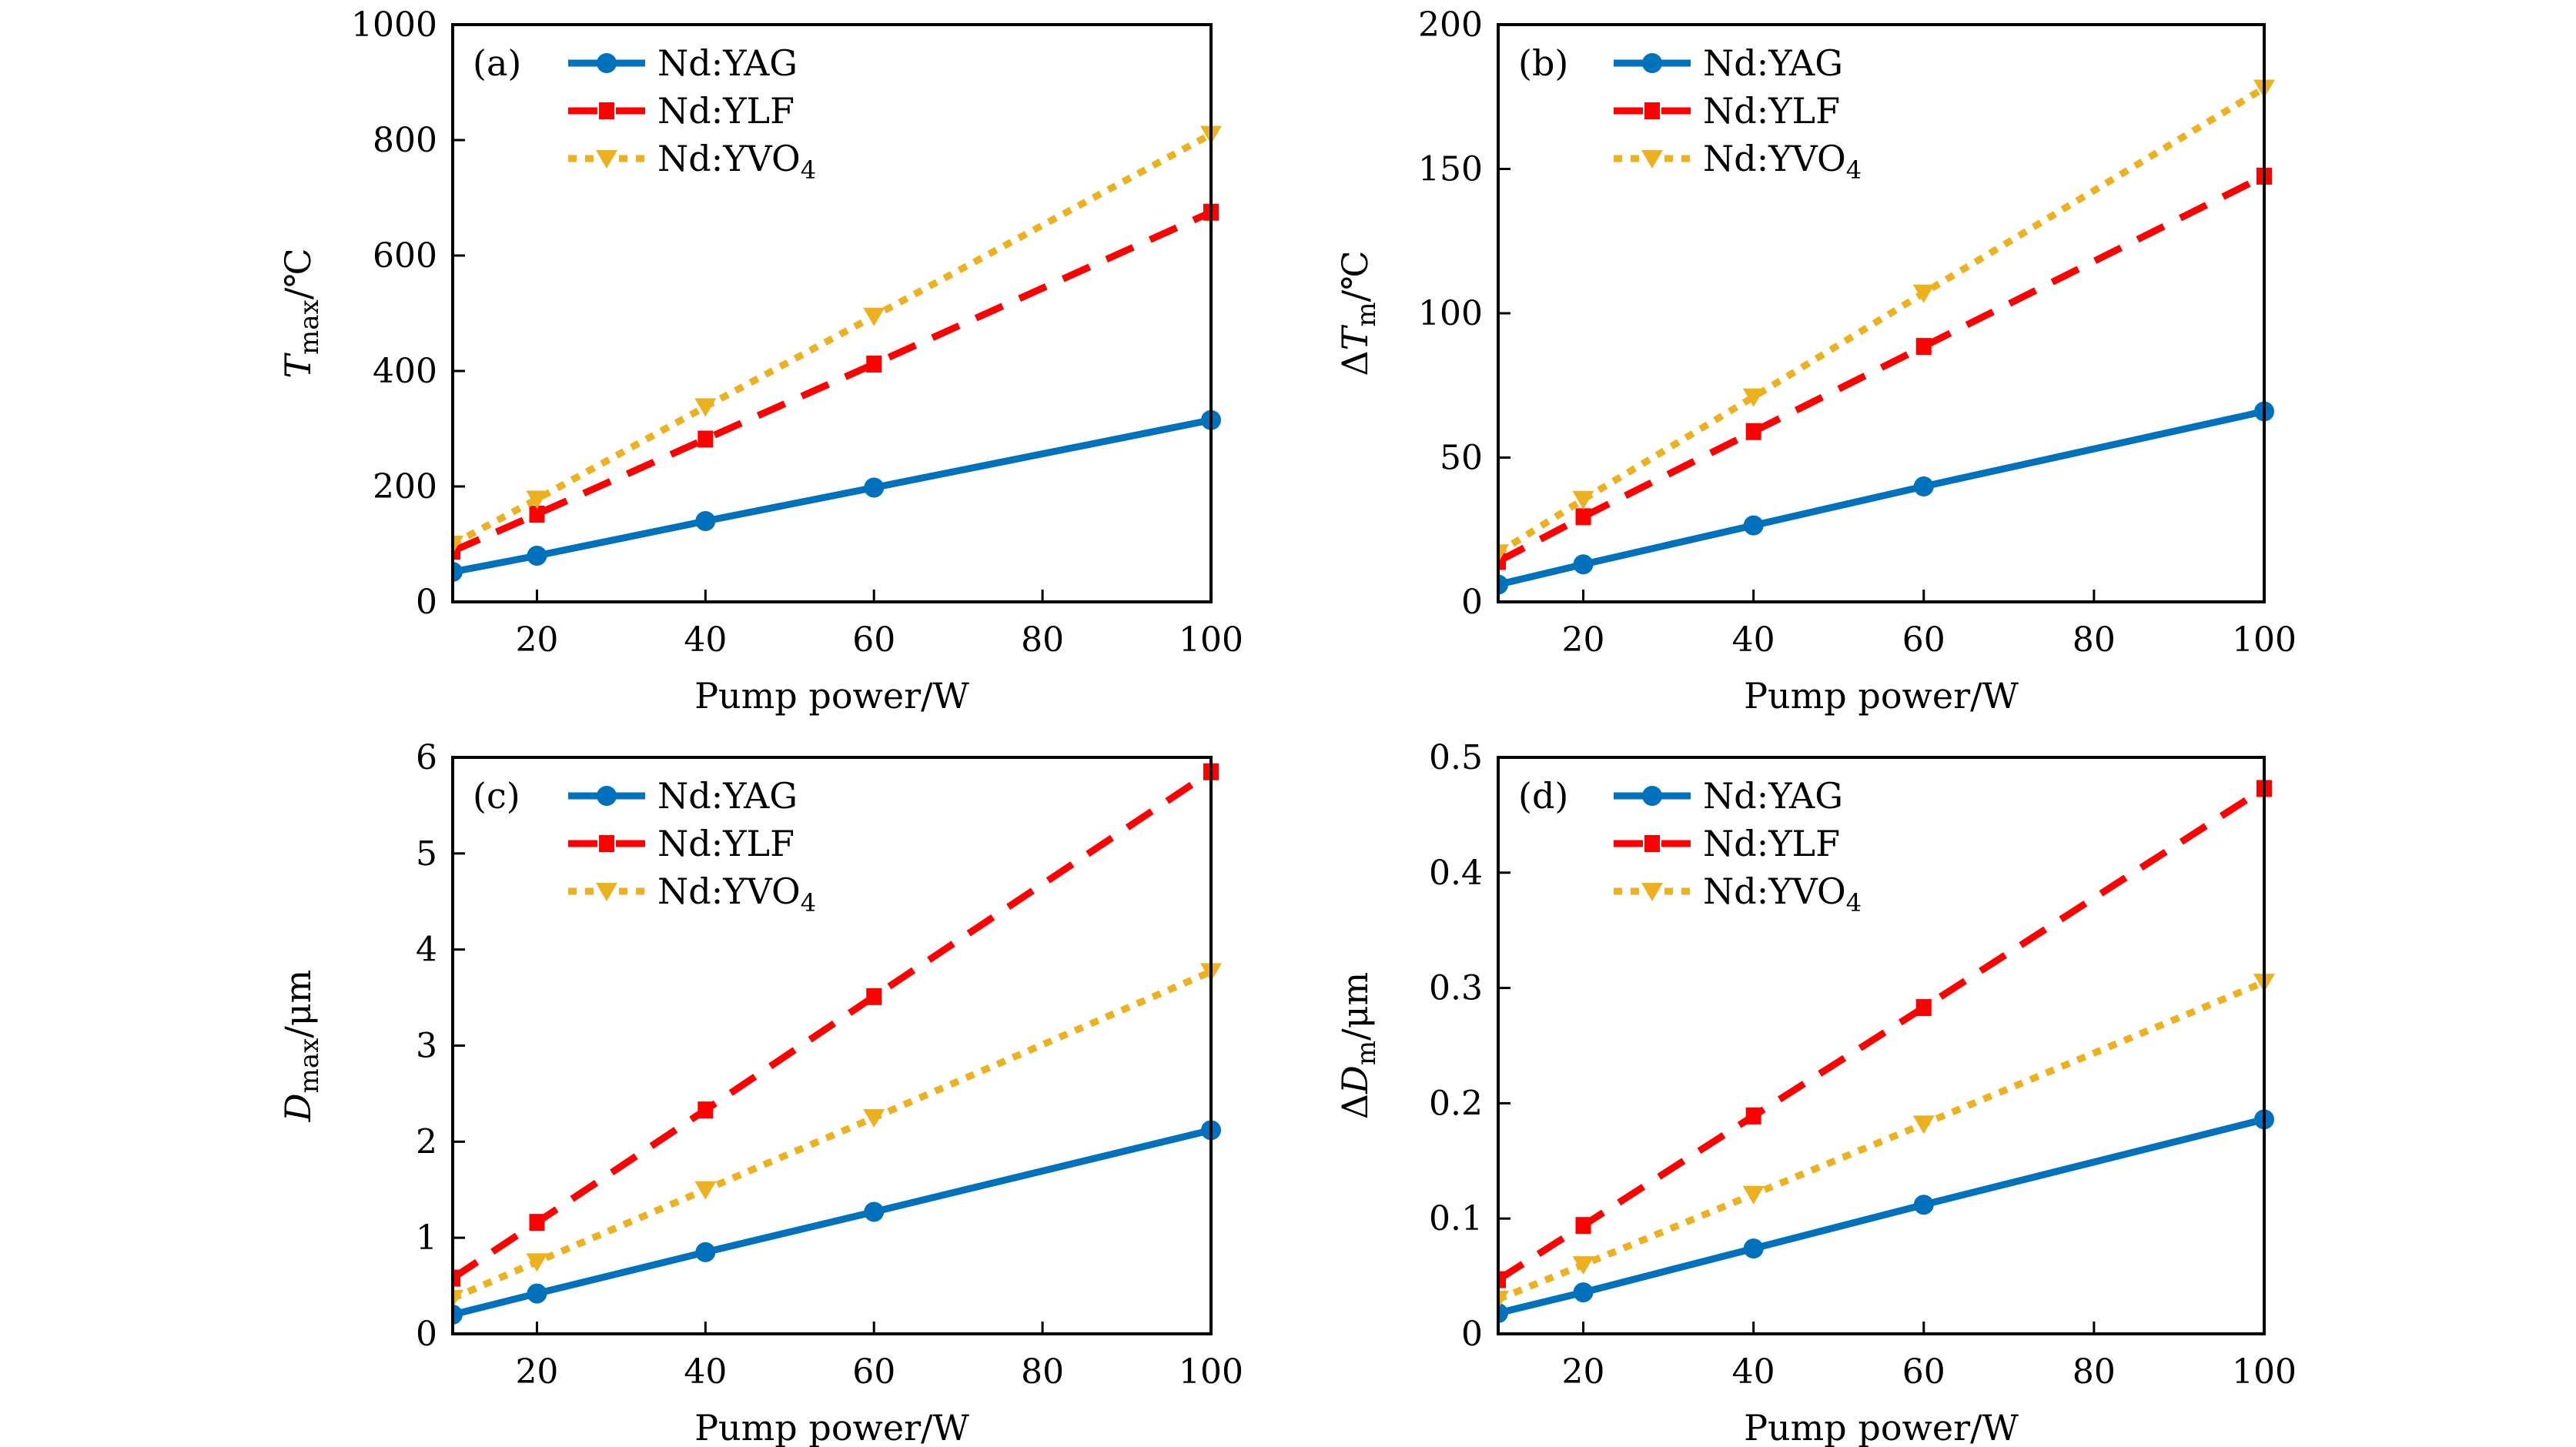 This screenshot has width=2576, height=1447. I want to click on y-tick-label: 4, so click(426, 950).